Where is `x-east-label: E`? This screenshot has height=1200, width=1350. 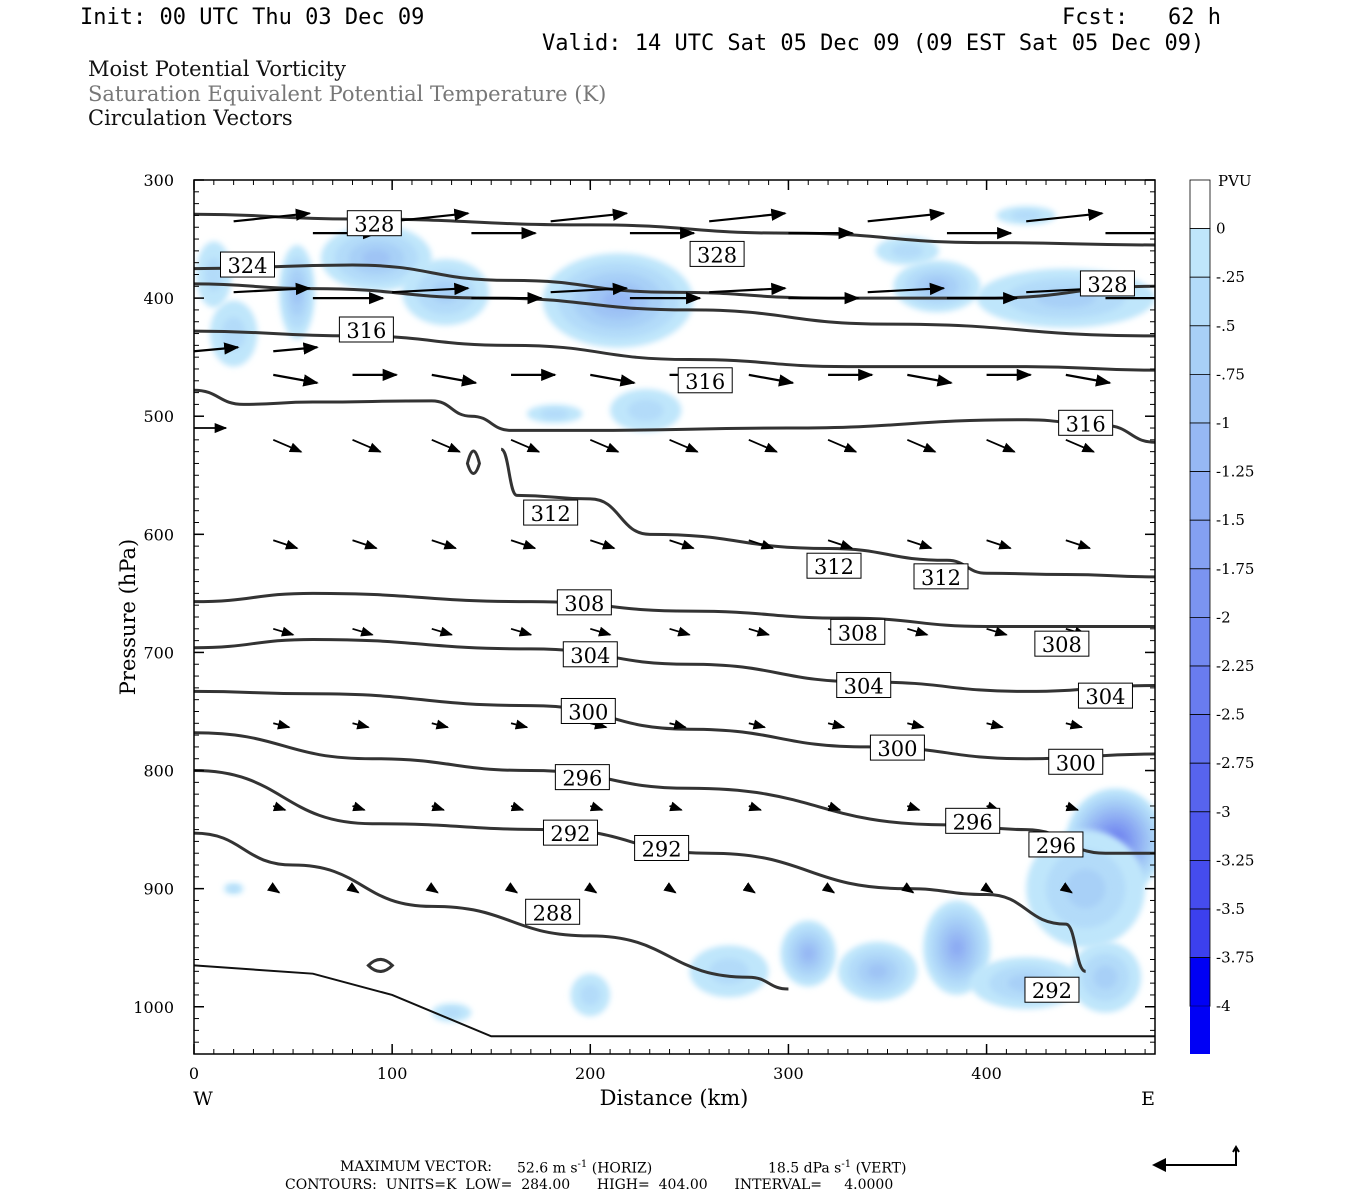 x-east-label: E is located at coordinates (1148, 1099).